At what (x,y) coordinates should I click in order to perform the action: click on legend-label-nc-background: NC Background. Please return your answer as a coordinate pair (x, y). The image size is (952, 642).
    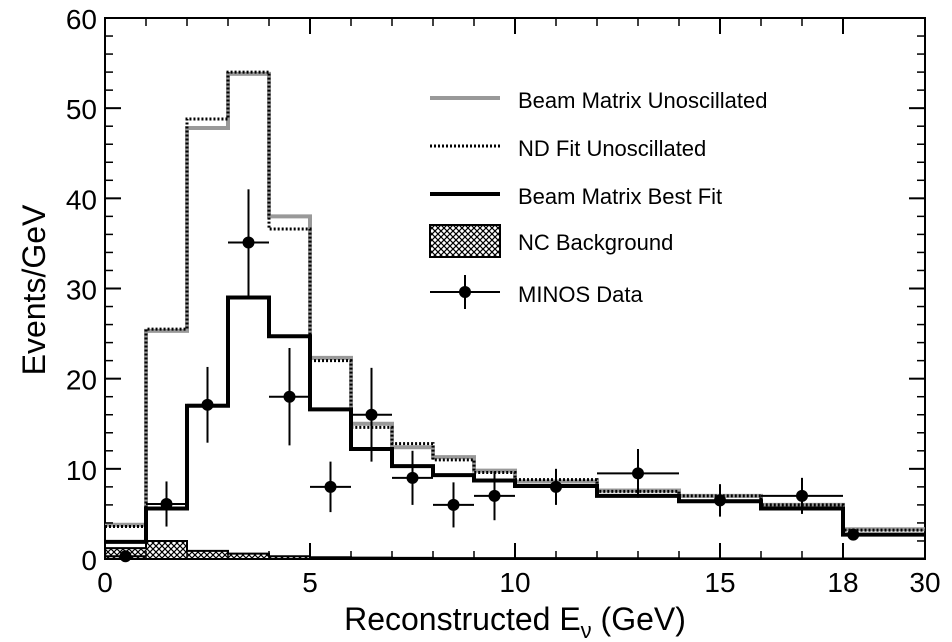
    Looking at the image, I should click on (595, 242).